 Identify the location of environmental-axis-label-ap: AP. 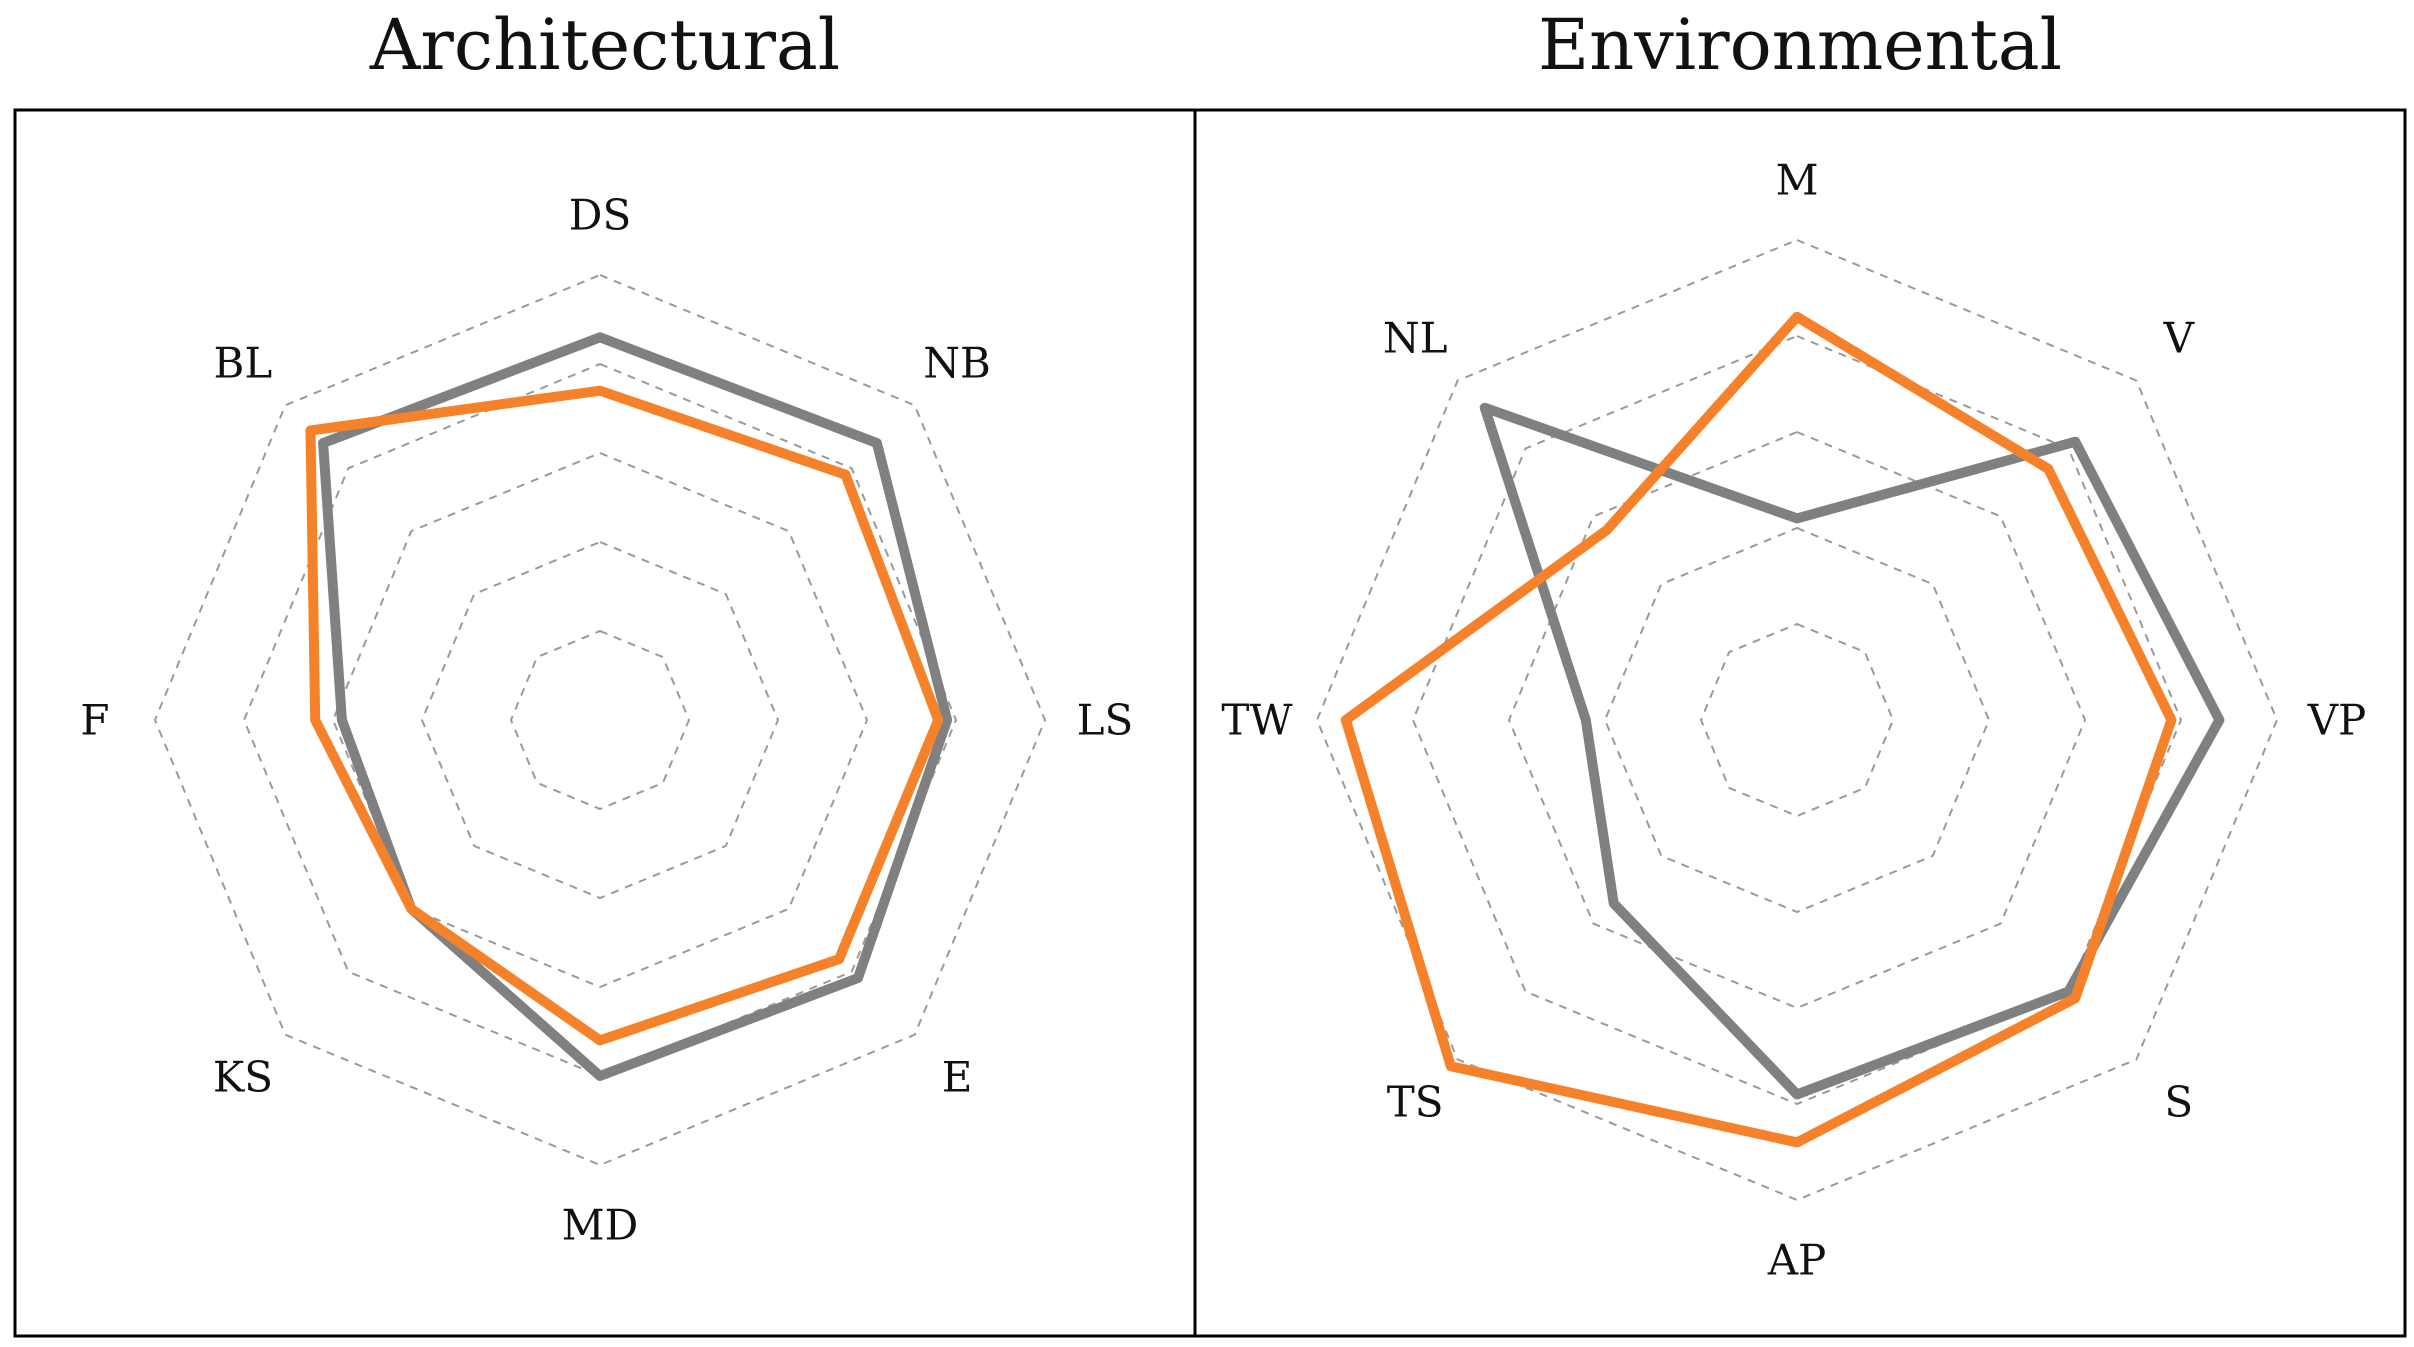
(1797, 1260).